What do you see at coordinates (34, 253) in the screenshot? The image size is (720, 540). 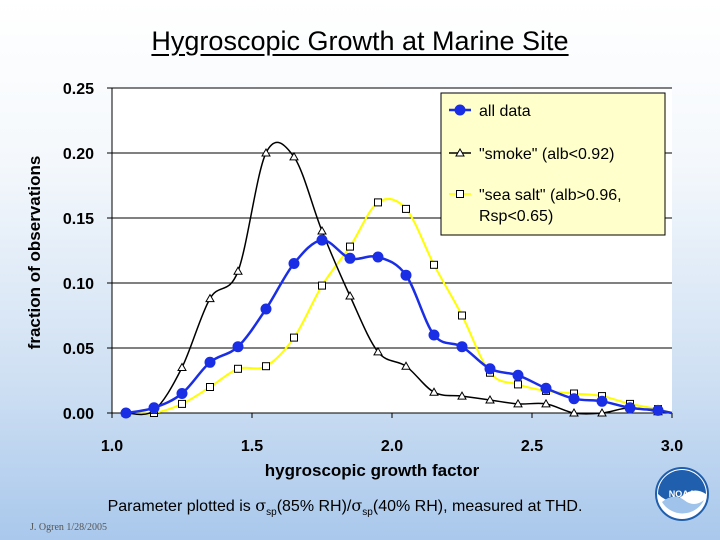 I see `y-axis-title: fraction of observations` at bounding box center [34, 253].